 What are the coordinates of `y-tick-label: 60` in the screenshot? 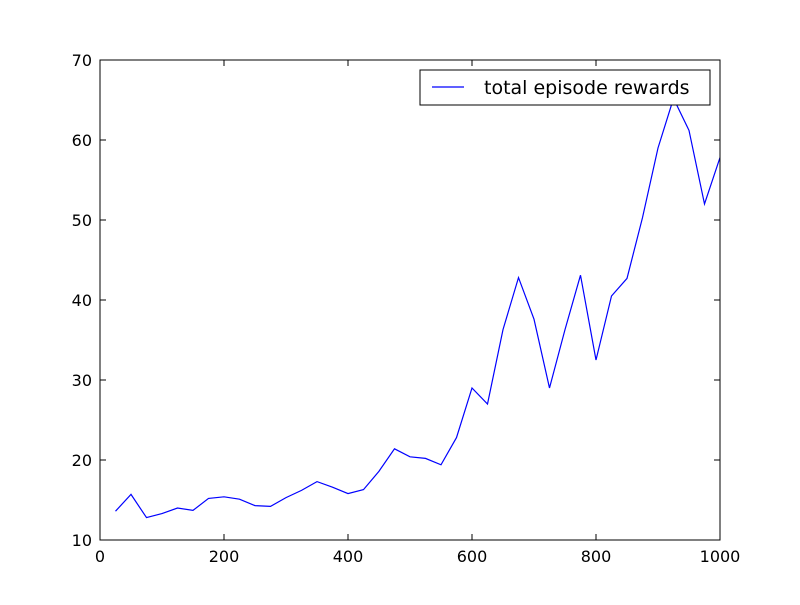 It's located at (82, 140).